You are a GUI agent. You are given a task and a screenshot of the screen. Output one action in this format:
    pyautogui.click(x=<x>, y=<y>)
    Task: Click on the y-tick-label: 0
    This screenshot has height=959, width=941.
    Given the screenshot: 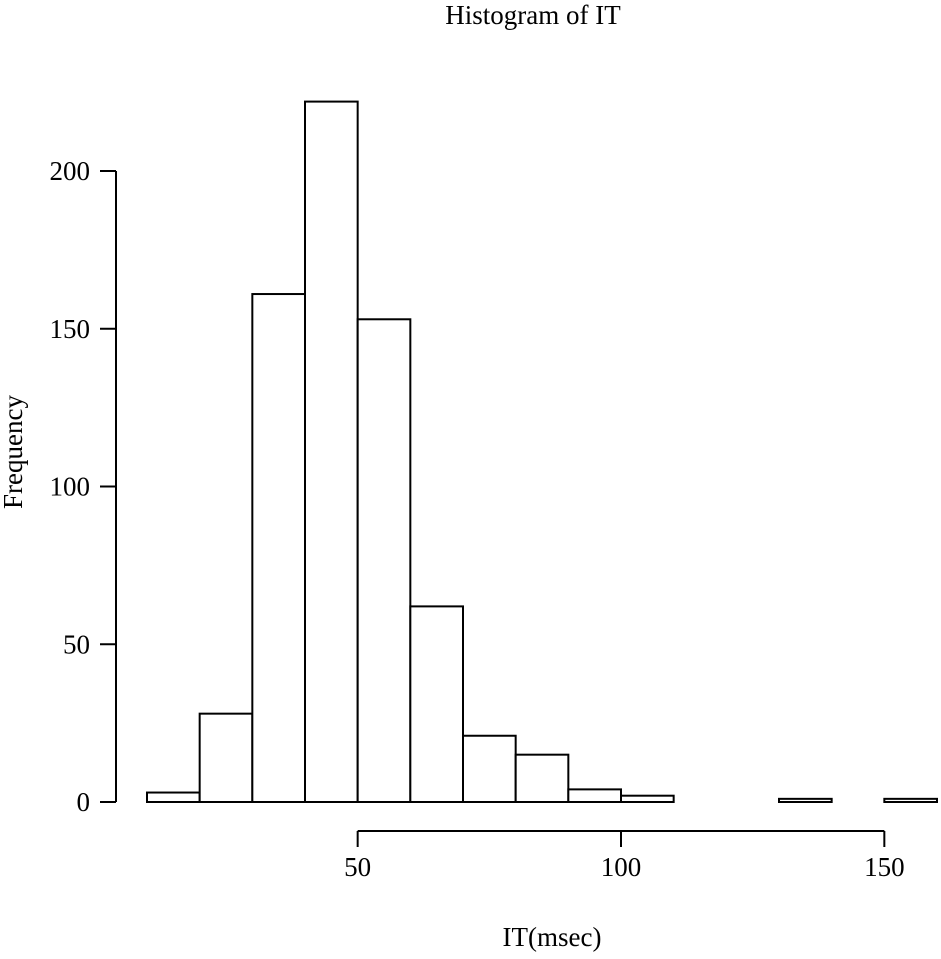 What is the action you would take?
    pyautogui.click(x=84, y=802)
    